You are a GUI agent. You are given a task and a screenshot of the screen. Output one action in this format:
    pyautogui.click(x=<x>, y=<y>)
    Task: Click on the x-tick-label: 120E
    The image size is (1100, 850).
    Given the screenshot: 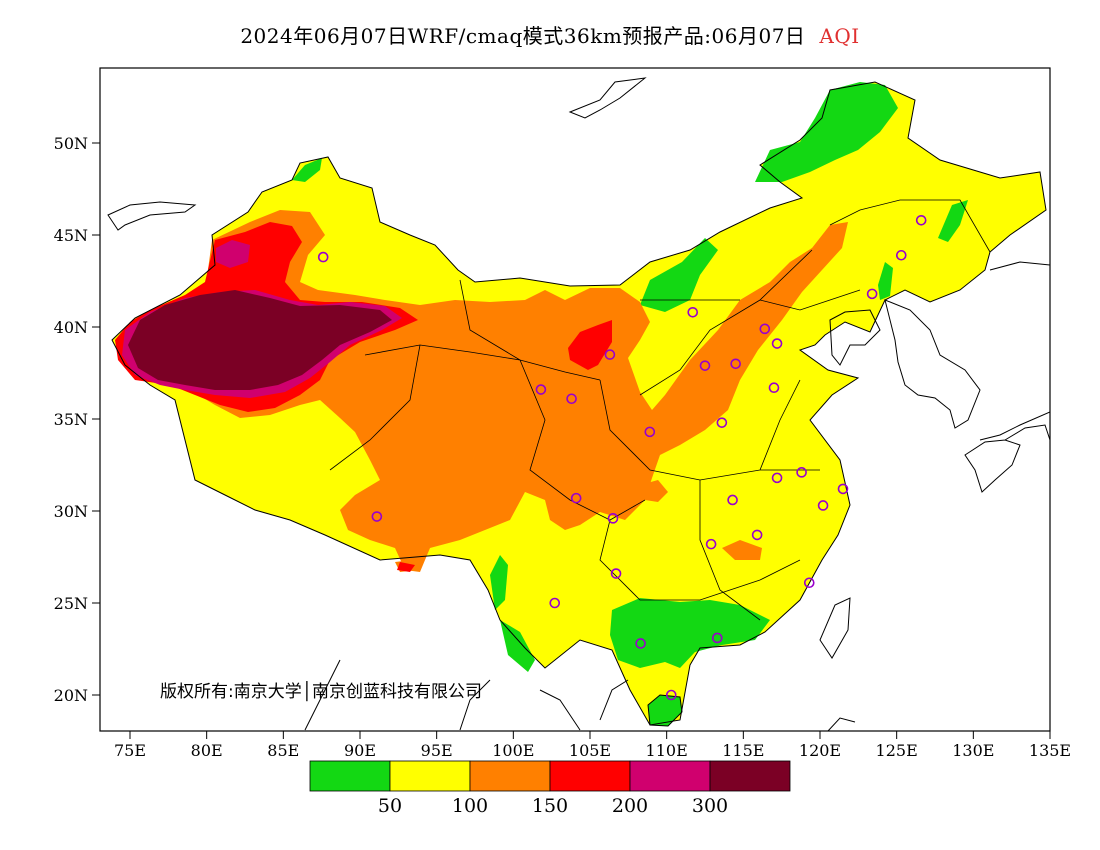 What is the action you would take?
    pyautogui.click(x=820, y=750)
    